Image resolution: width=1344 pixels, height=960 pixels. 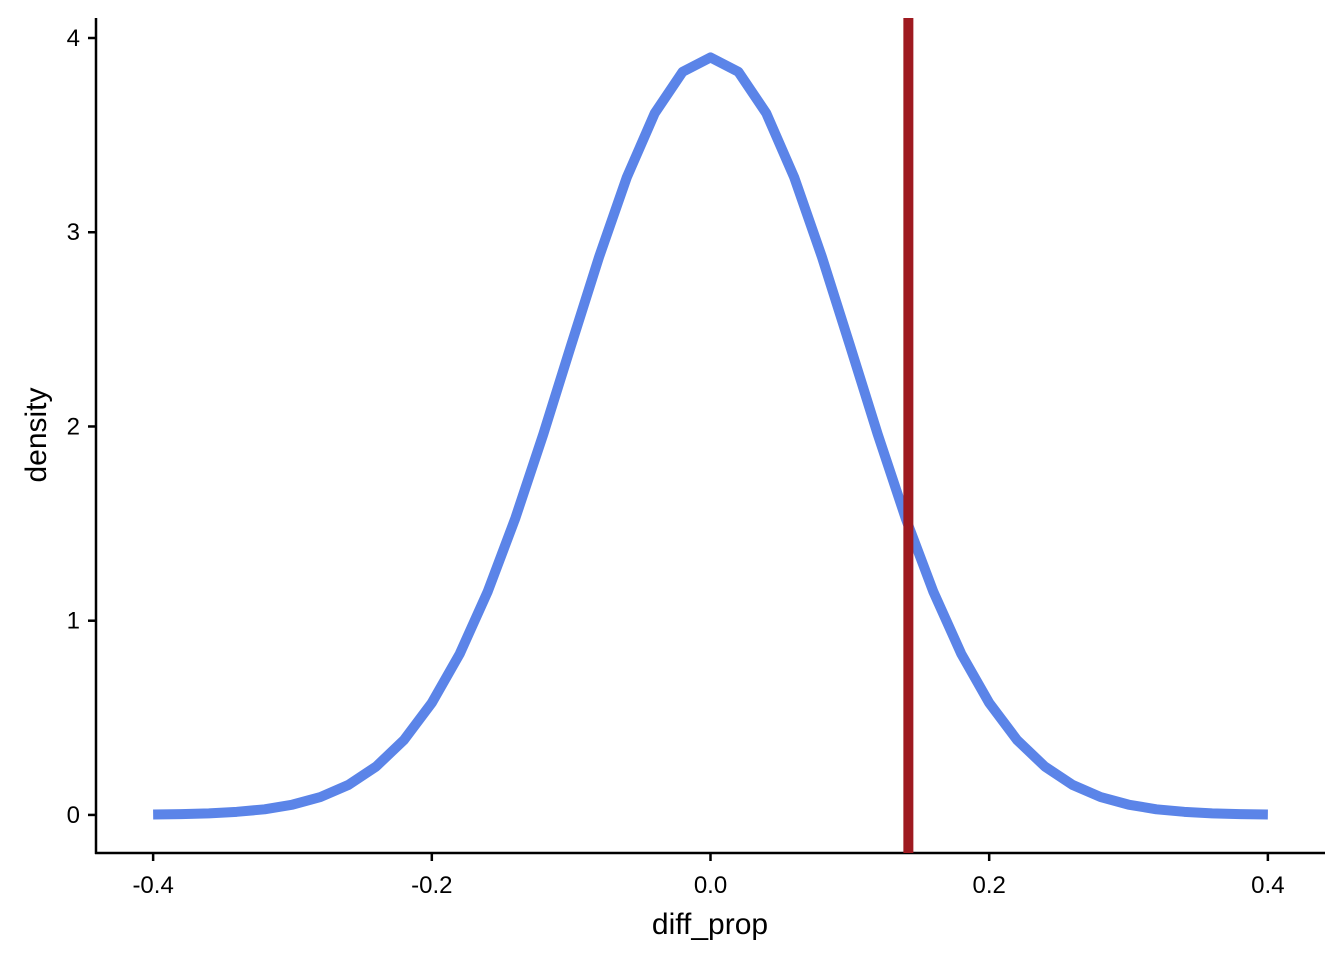 I want to click on x-tick-label: 0.0, so click(x=710, y=885).